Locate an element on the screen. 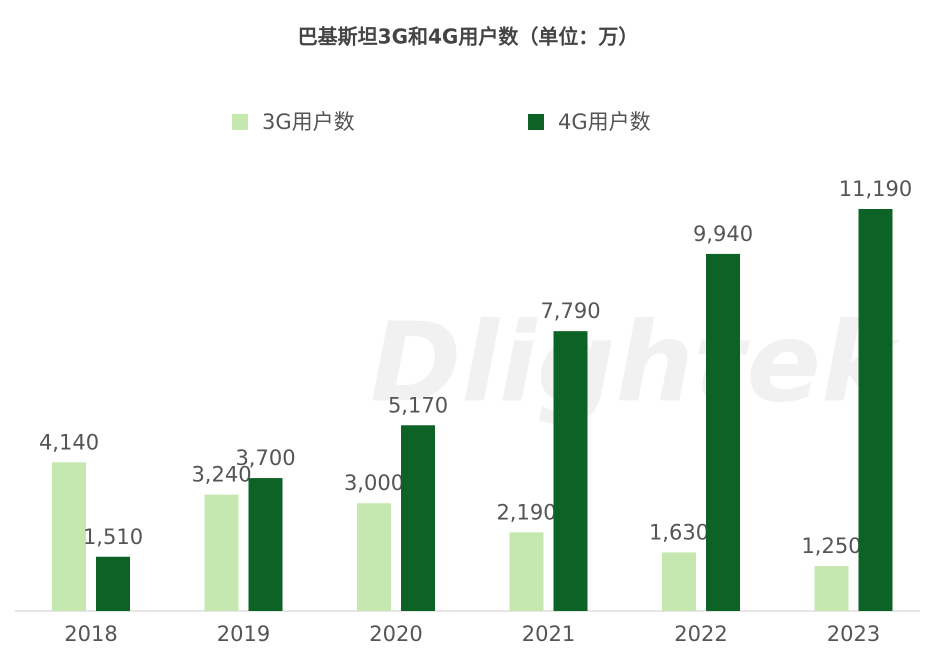 The width and height of the screenshot is (936, 660). value-label: 11,190 is located at coordinates (875, 189).